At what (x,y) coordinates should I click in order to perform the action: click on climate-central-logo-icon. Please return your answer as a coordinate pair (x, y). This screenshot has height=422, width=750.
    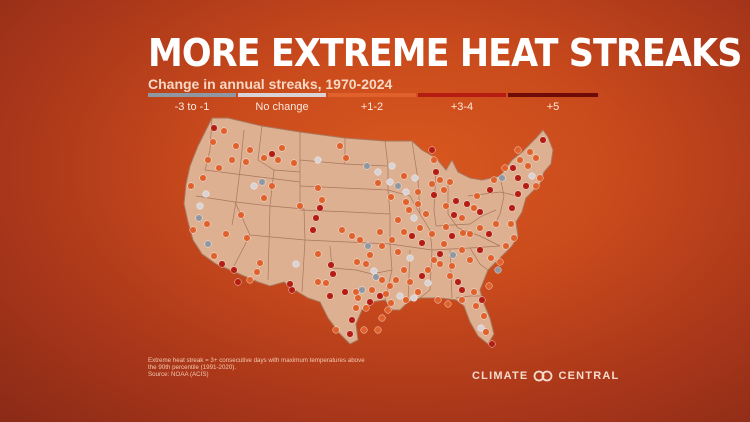
    Looking at the image, I should click on (543, 376).